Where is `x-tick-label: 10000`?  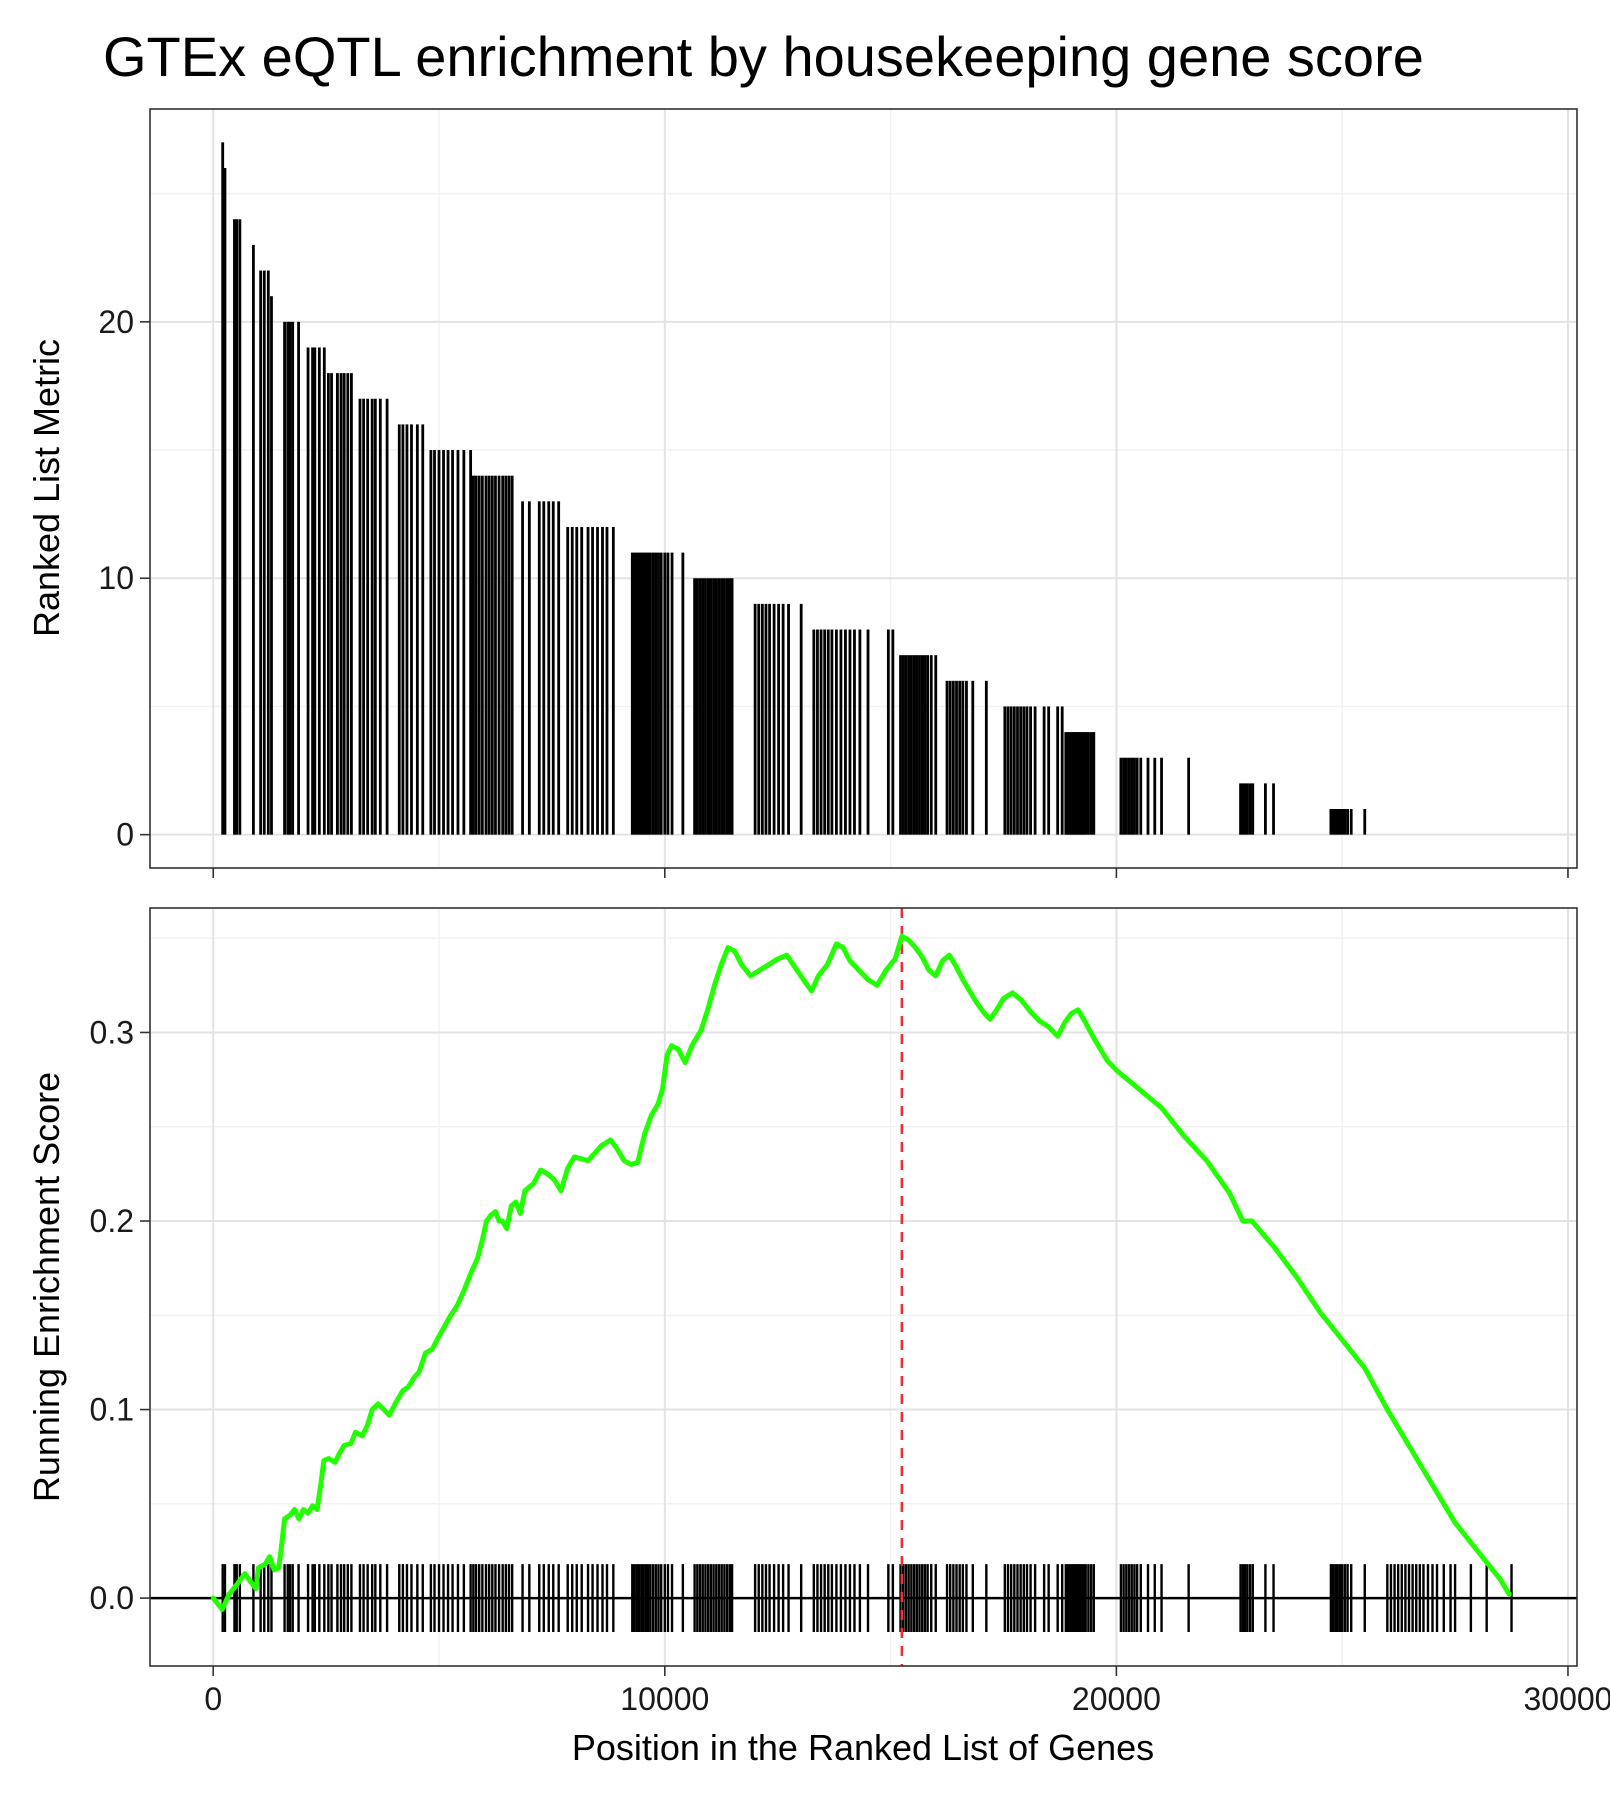 x-tick-label: 10000 is located at coordinates (664, 1699).